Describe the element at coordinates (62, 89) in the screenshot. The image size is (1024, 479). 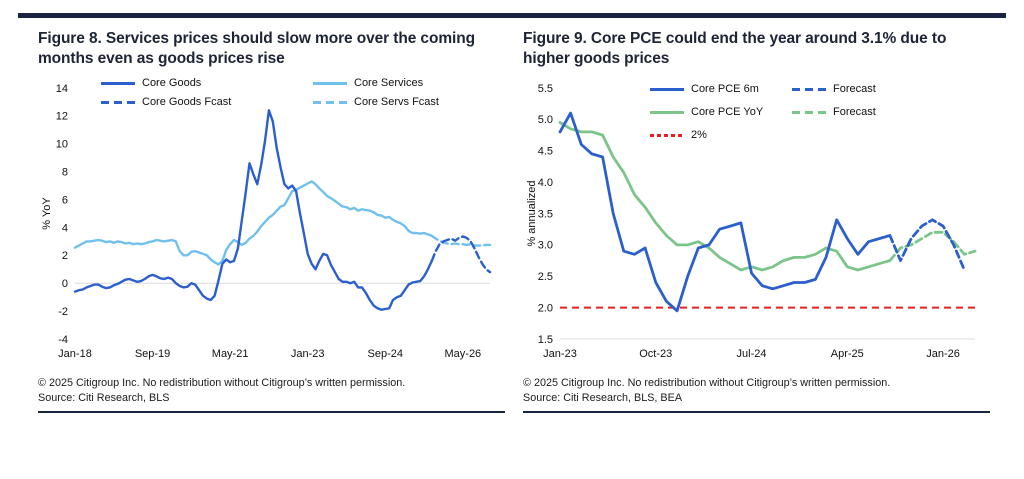
I see `y-tick-label: 14` at that location.